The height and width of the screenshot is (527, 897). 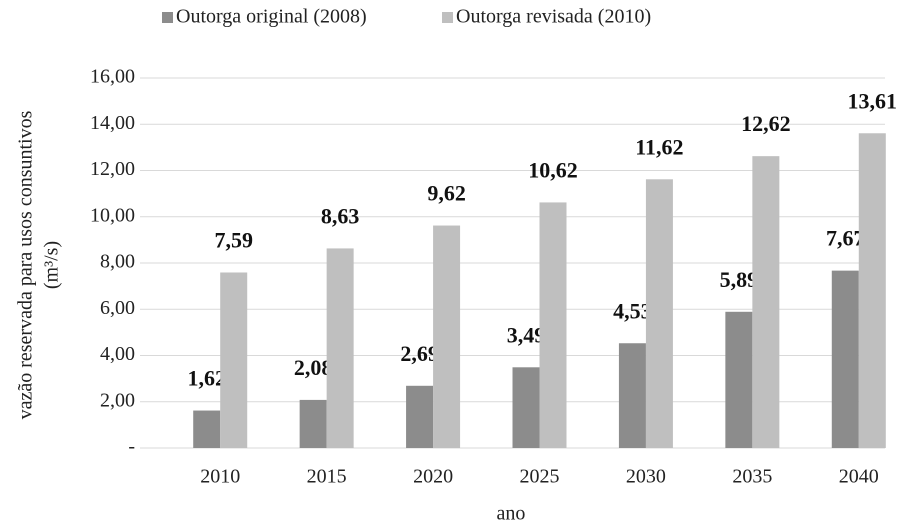 I want to click on x-tick-label: 2010, so click(x=220, y=477).